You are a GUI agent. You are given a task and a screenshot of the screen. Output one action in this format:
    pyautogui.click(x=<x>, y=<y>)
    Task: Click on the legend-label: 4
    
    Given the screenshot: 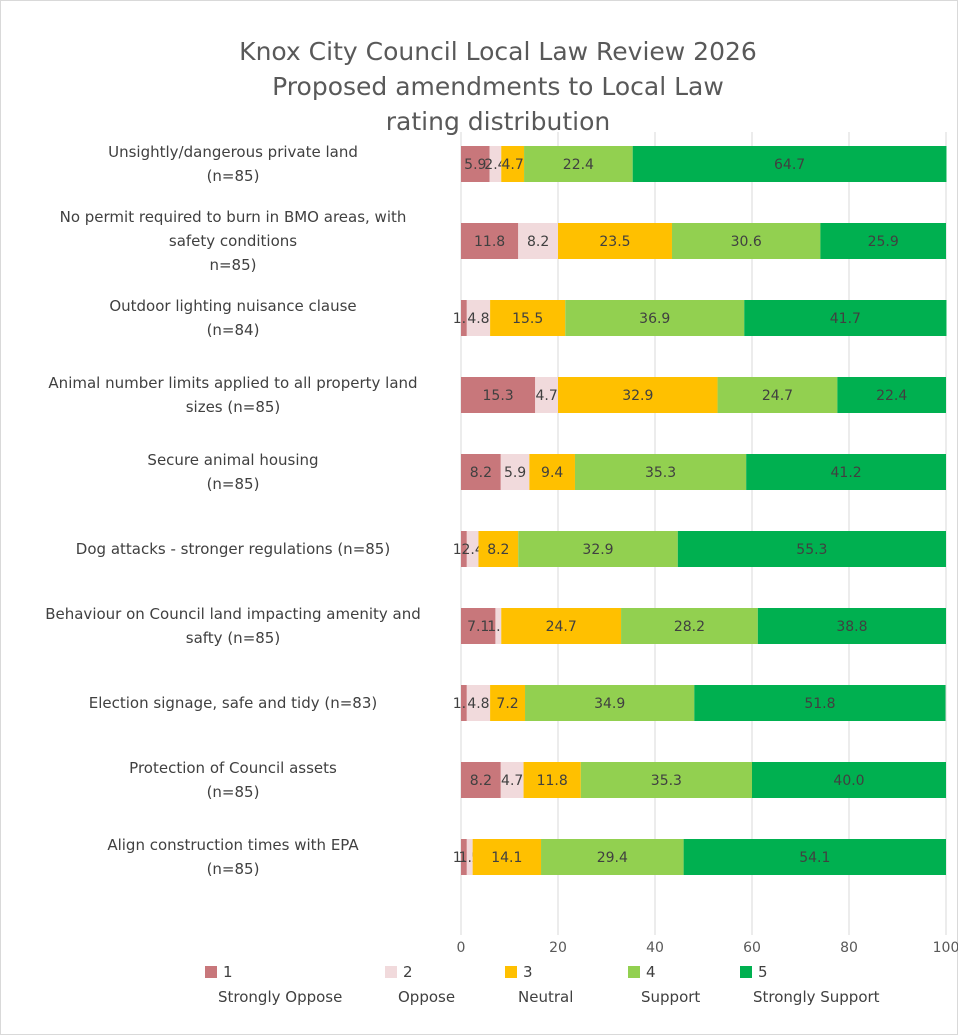 What is the action you would take?
    pyautogui.click(x=651, y=972)
    